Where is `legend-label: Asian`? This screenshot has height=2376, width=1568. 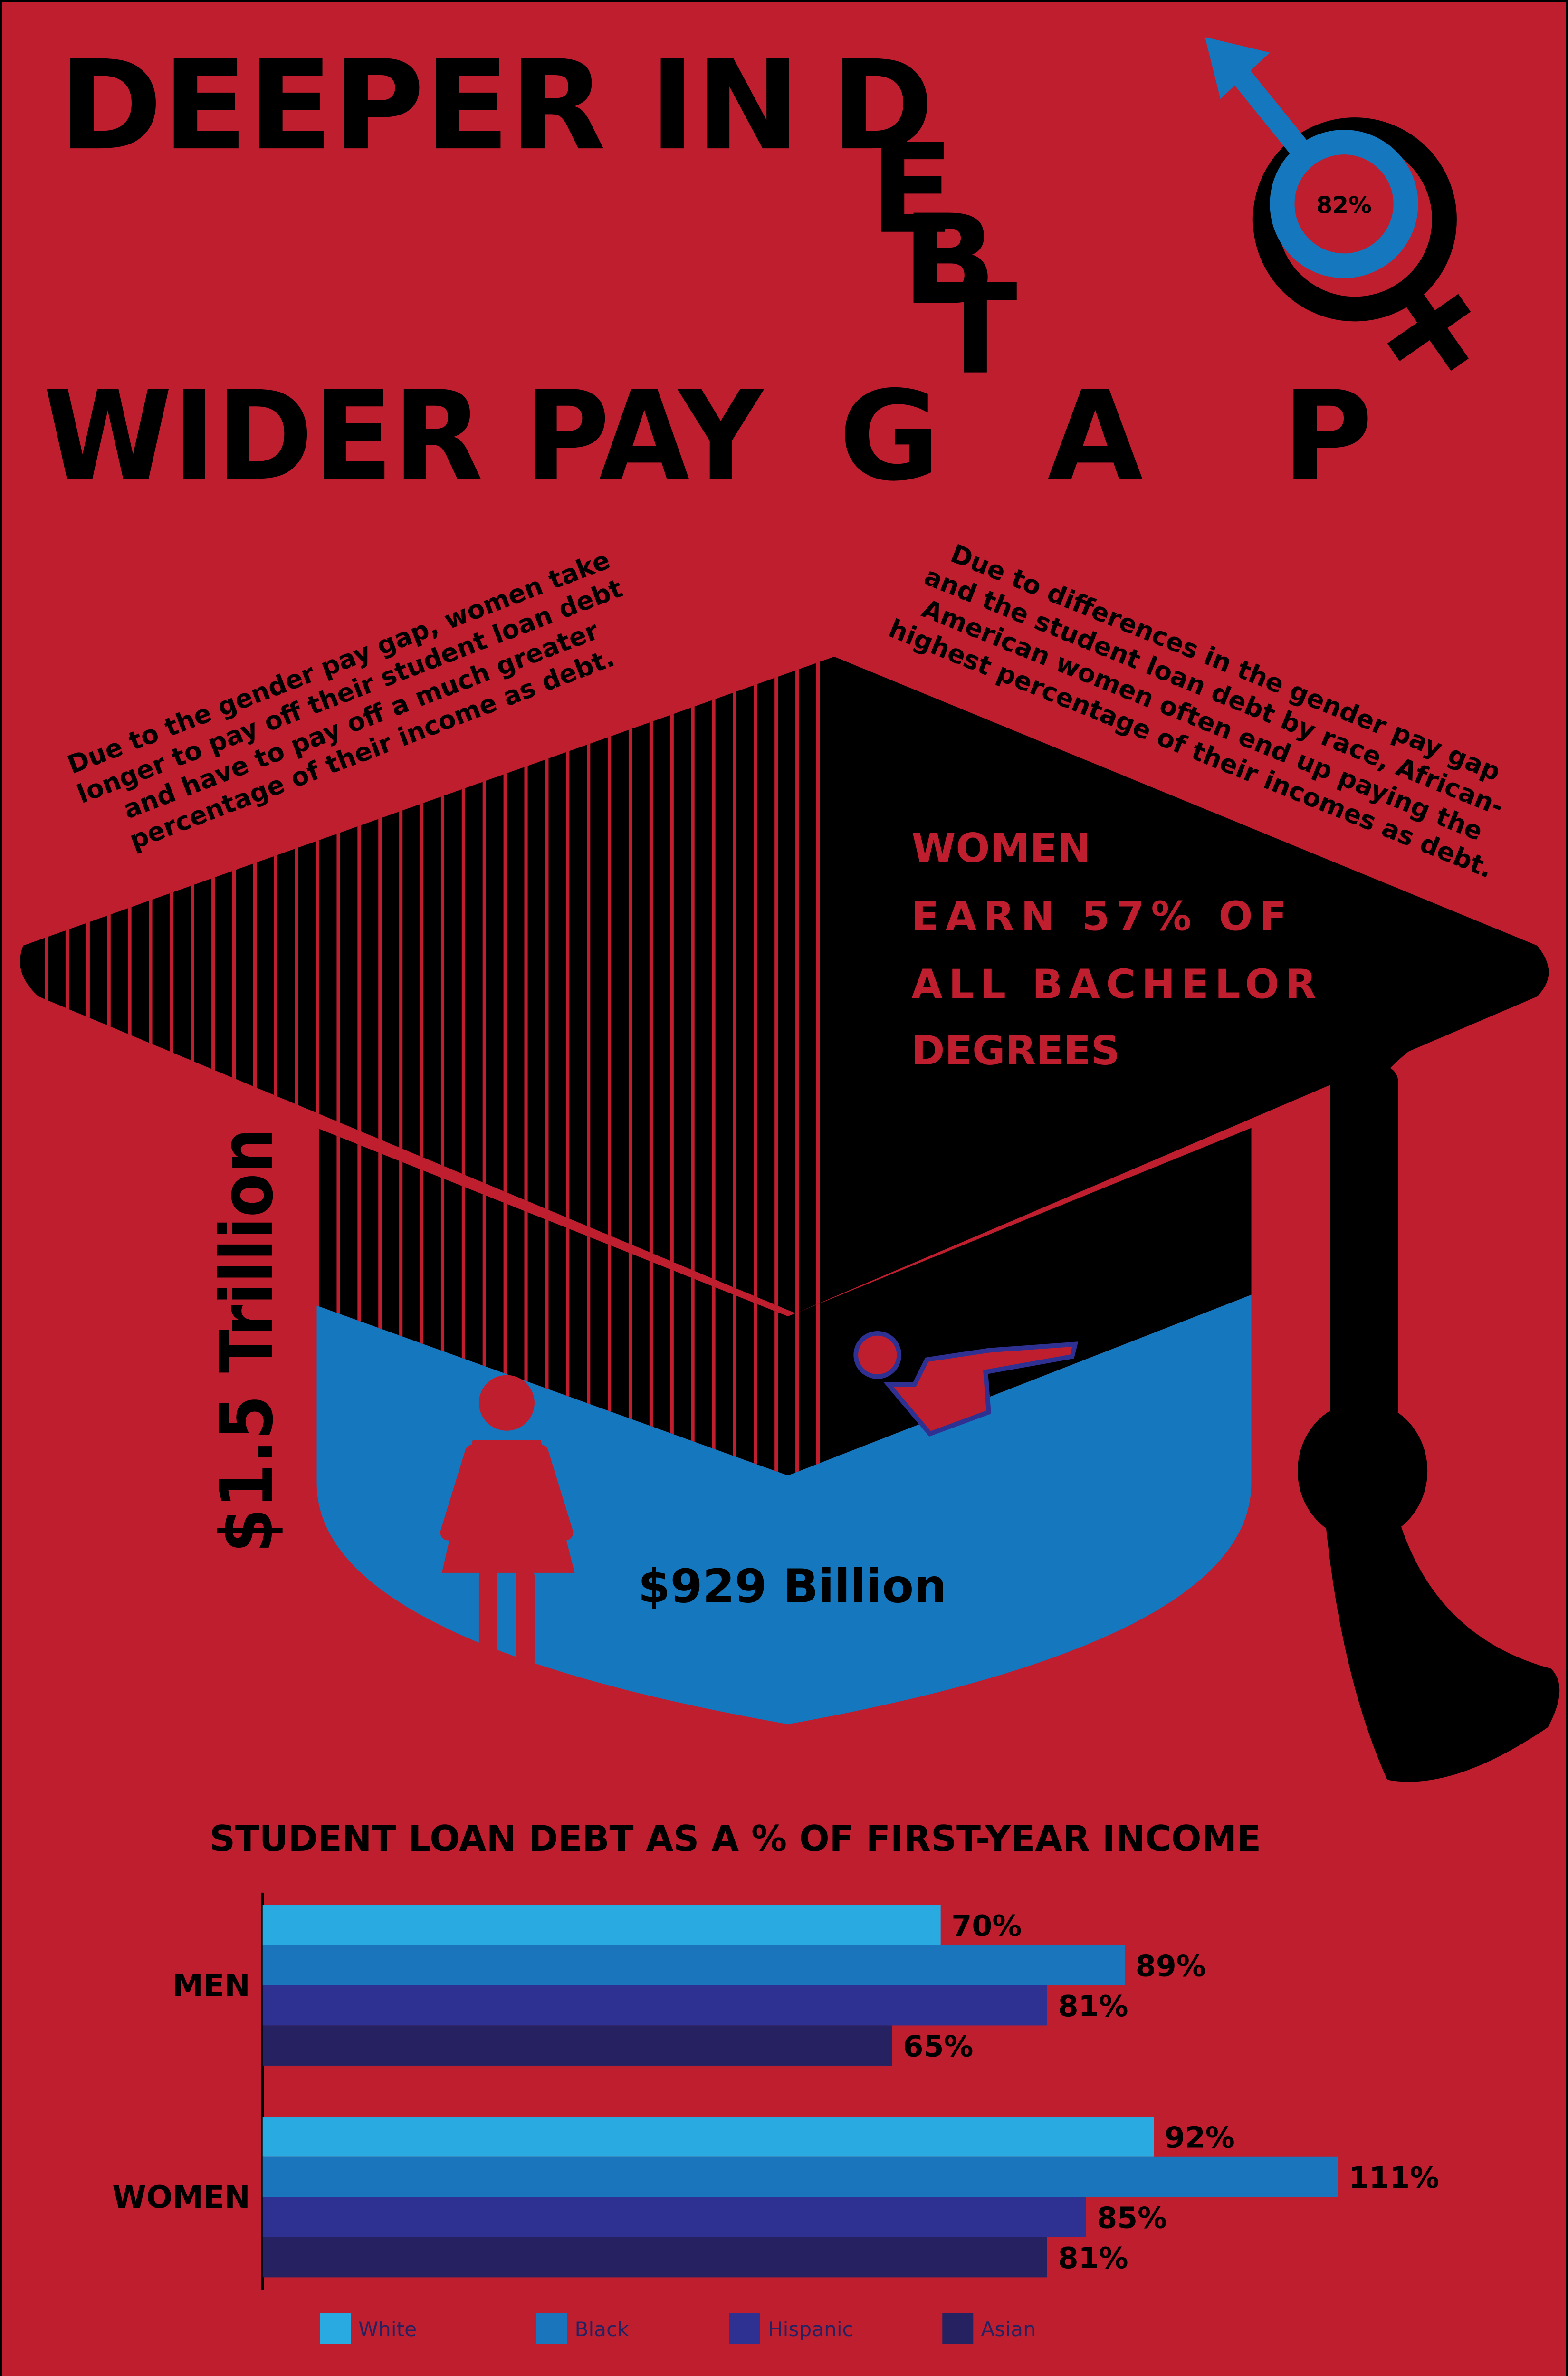 legend-label: Asian is located at coordinates (1008, 2329).